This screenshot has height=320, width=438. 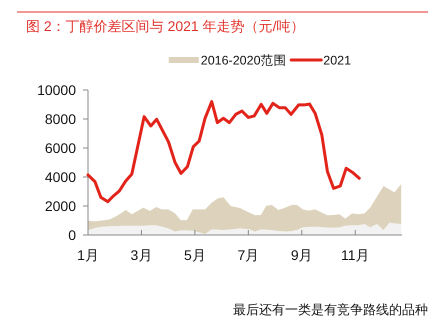 I want to click on x-tick-label: 7月, so click(x=248, y=255).